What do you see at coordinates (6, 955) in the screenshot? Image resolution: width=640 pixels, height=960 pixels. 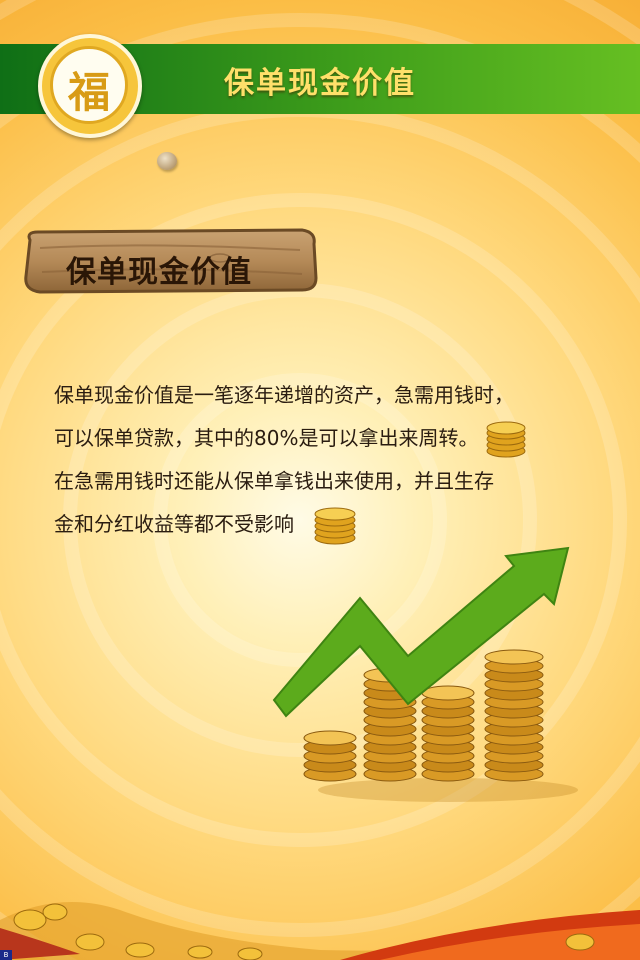 I see `corner-mark: B` at bounding box center [6, 955].